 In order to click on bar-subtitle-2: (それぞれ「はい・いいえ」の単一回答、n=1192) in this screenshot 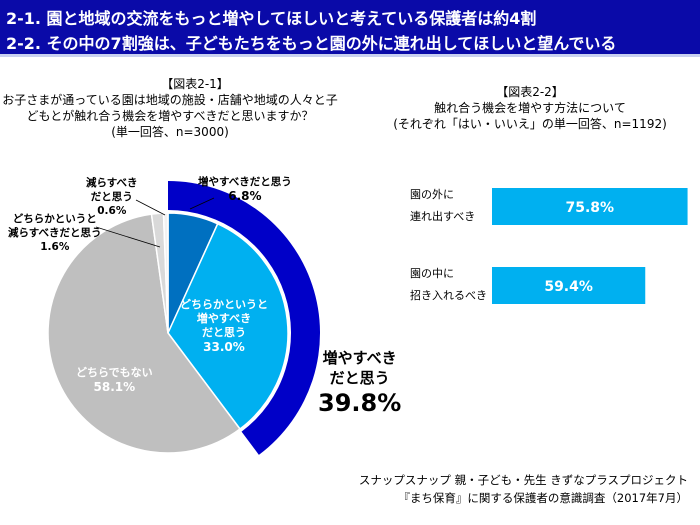, I will do `click(530, 124)`.